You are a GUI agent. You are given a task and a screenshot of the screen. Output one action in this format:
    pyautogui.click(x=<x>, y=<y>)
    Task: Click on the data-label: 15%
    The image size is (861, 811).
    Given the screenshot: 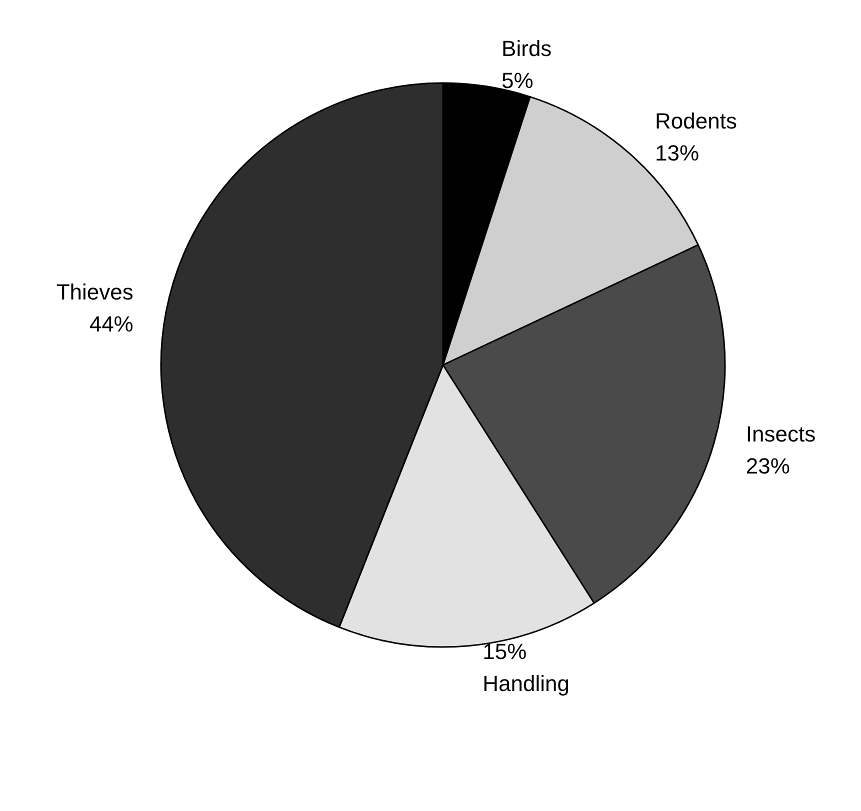 What is the action you would take?
    pyautogui.click(x=504, y=651)
    